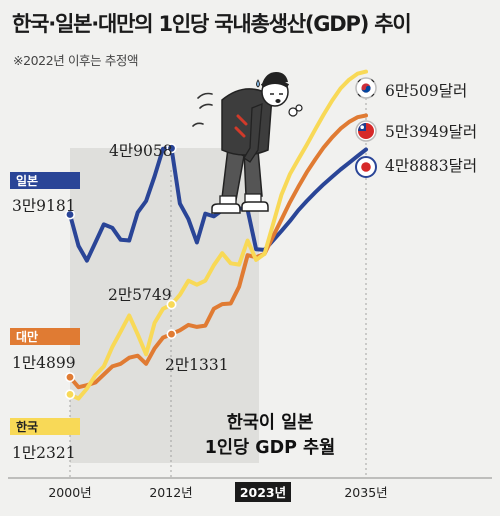 Image resolution: width=500 pixels, height=516 pixels. I want to click on x-tick-2023-highlight, so click(263, 492).